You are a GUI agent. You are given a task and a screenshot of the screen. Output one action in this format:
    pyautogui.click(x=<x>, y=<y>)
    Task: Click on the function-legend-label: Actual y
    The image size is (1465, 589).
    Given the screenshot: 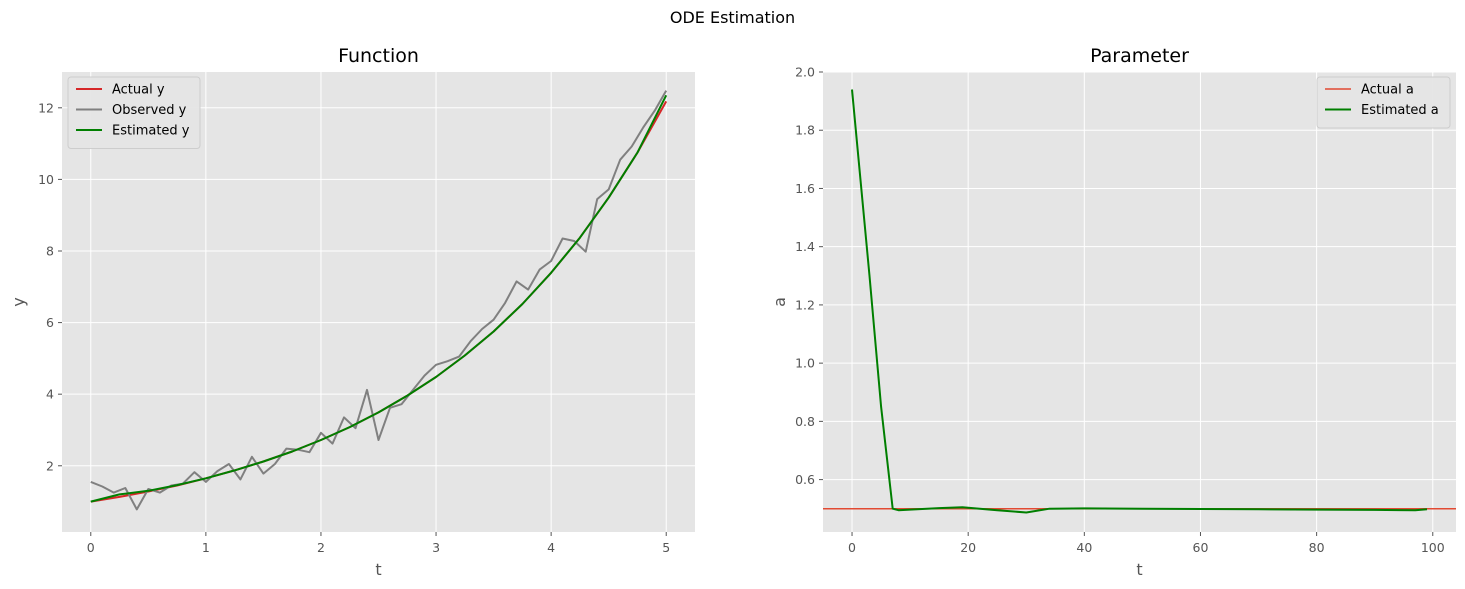 What is the action you would take?
    pyautogui.click(x=138, y=90)
    